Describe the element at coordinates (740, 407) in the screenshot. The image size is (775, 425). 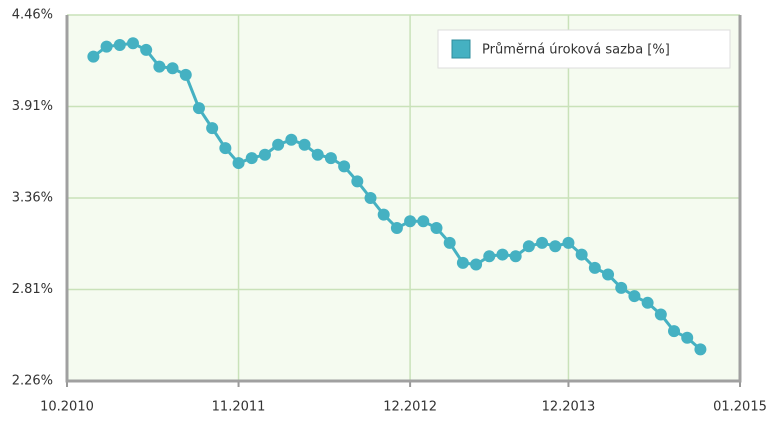
I see `x-tick-label: 01.2015` at that location.